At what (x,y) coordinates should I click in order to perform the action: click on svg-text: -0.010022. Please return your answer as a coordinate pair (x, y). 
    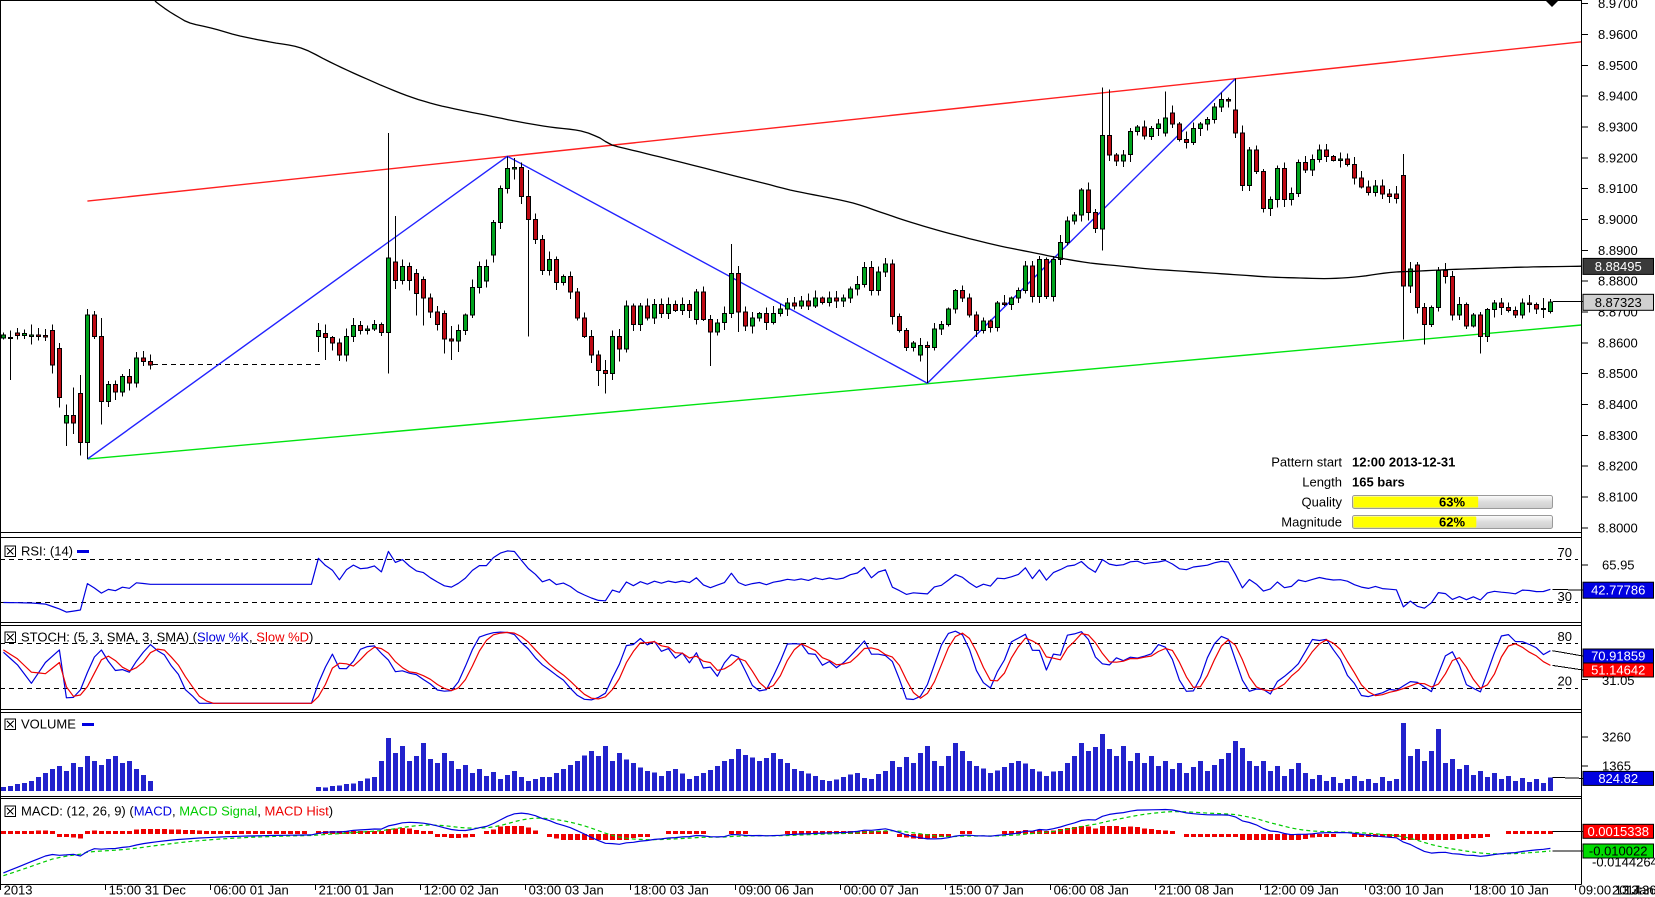
    Looking at the image, I should click on (1618, 851).